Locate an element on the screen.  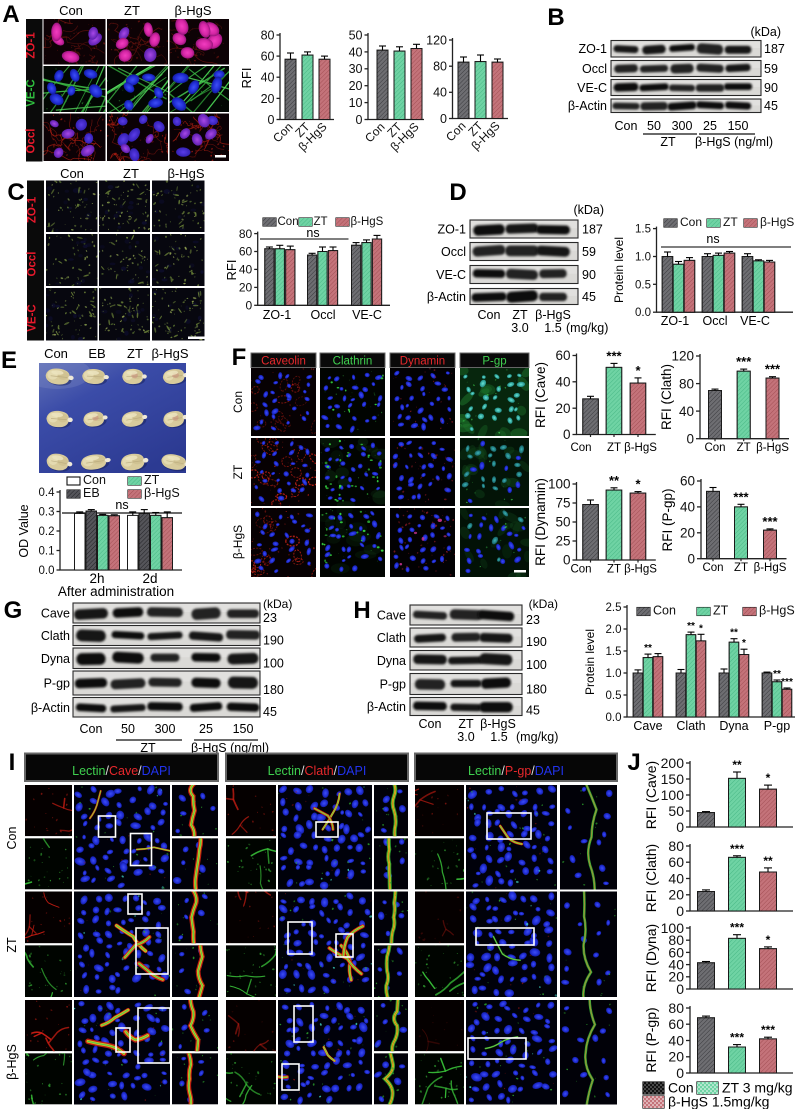
svg-text: A is located at coordinates (10, 14).